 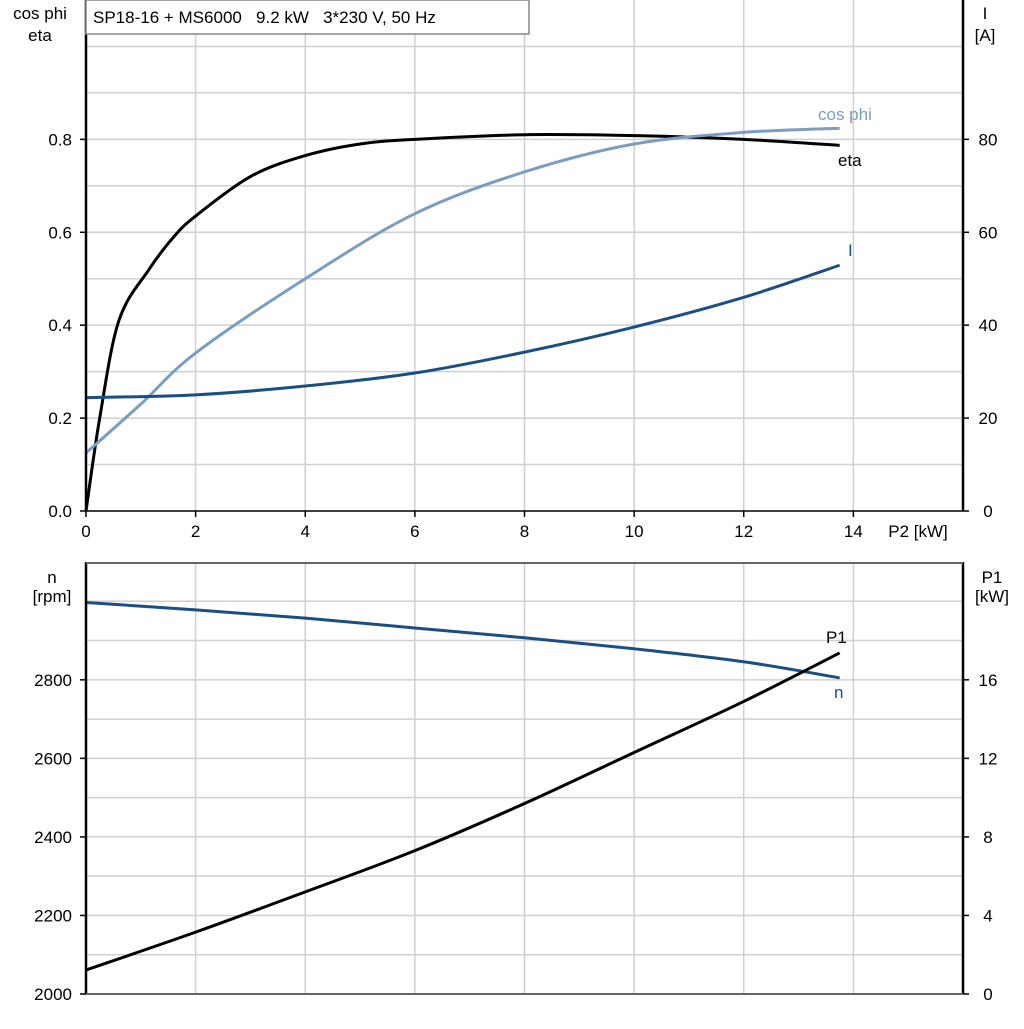 What do you see at coordinates (918, 531) in the screenshot?
I see `x-axis-label: P2 [kW]` at bounding box center [918, 531].